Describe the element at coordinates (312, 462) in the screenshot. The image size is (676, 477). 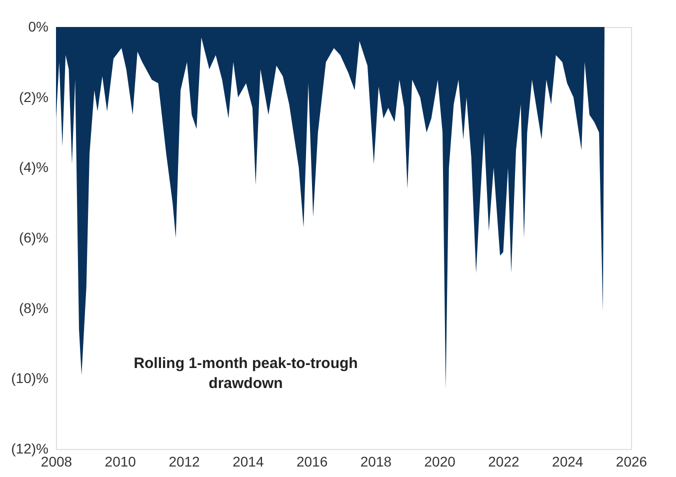
I see `x-tick-label: 2016` at that location.